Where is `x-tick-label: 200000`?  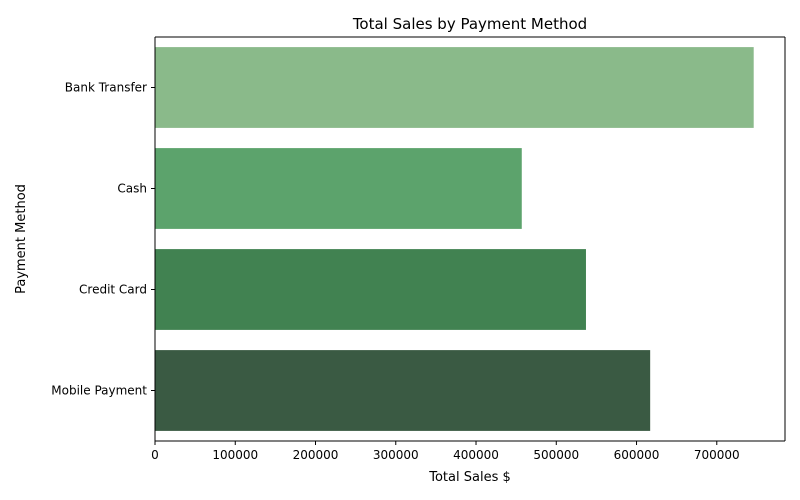
x-tick-label: 200000 is located at coordinates (316, 455).